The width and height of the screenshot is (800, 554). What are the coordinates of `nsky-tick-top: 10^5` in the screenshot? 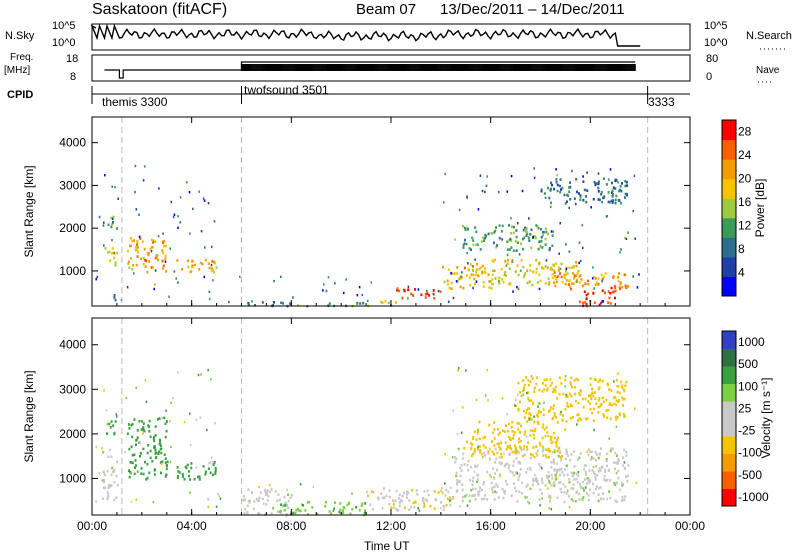 It's located at (64, 26).